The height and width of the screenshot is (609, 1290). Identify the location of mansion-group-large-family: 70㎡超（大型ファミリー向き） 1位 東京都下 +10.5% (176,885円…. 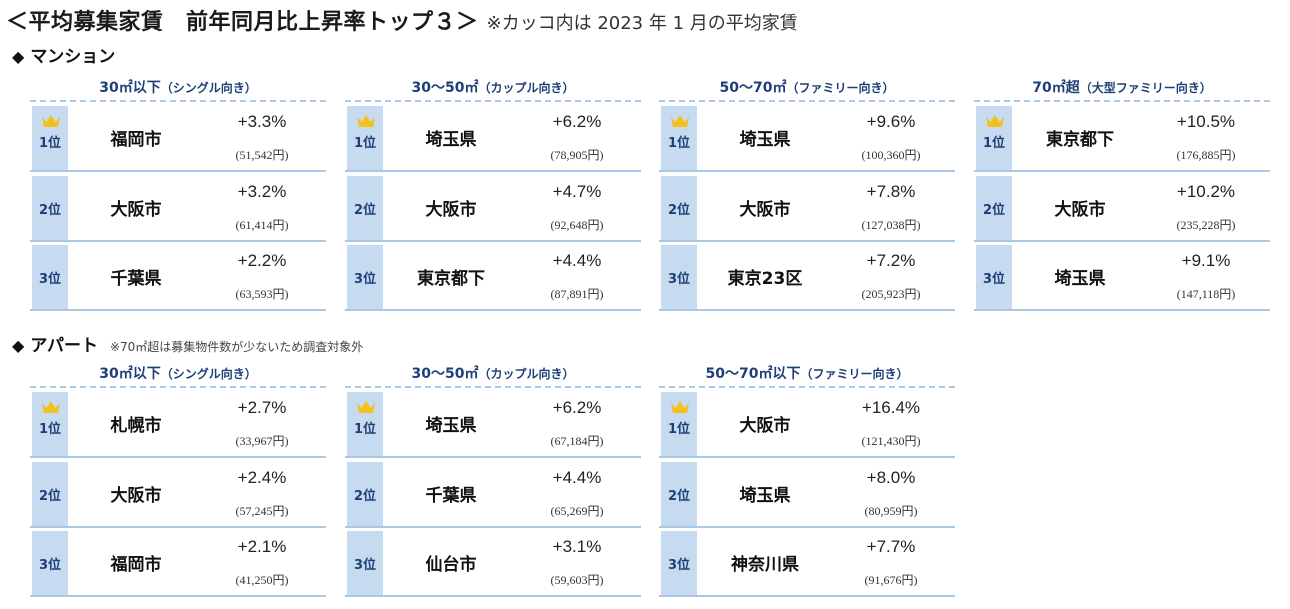
(1122, 195).